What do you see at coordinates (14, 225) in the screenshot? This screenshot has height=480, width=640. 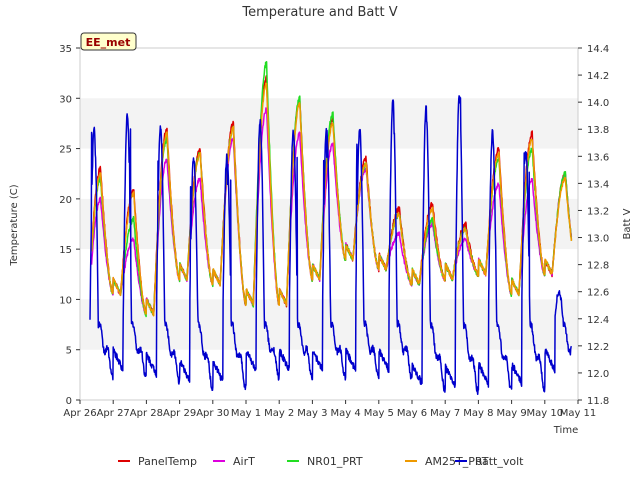 I see `y-axis-label: Temperature (C)` at bounding box center [14, 225].